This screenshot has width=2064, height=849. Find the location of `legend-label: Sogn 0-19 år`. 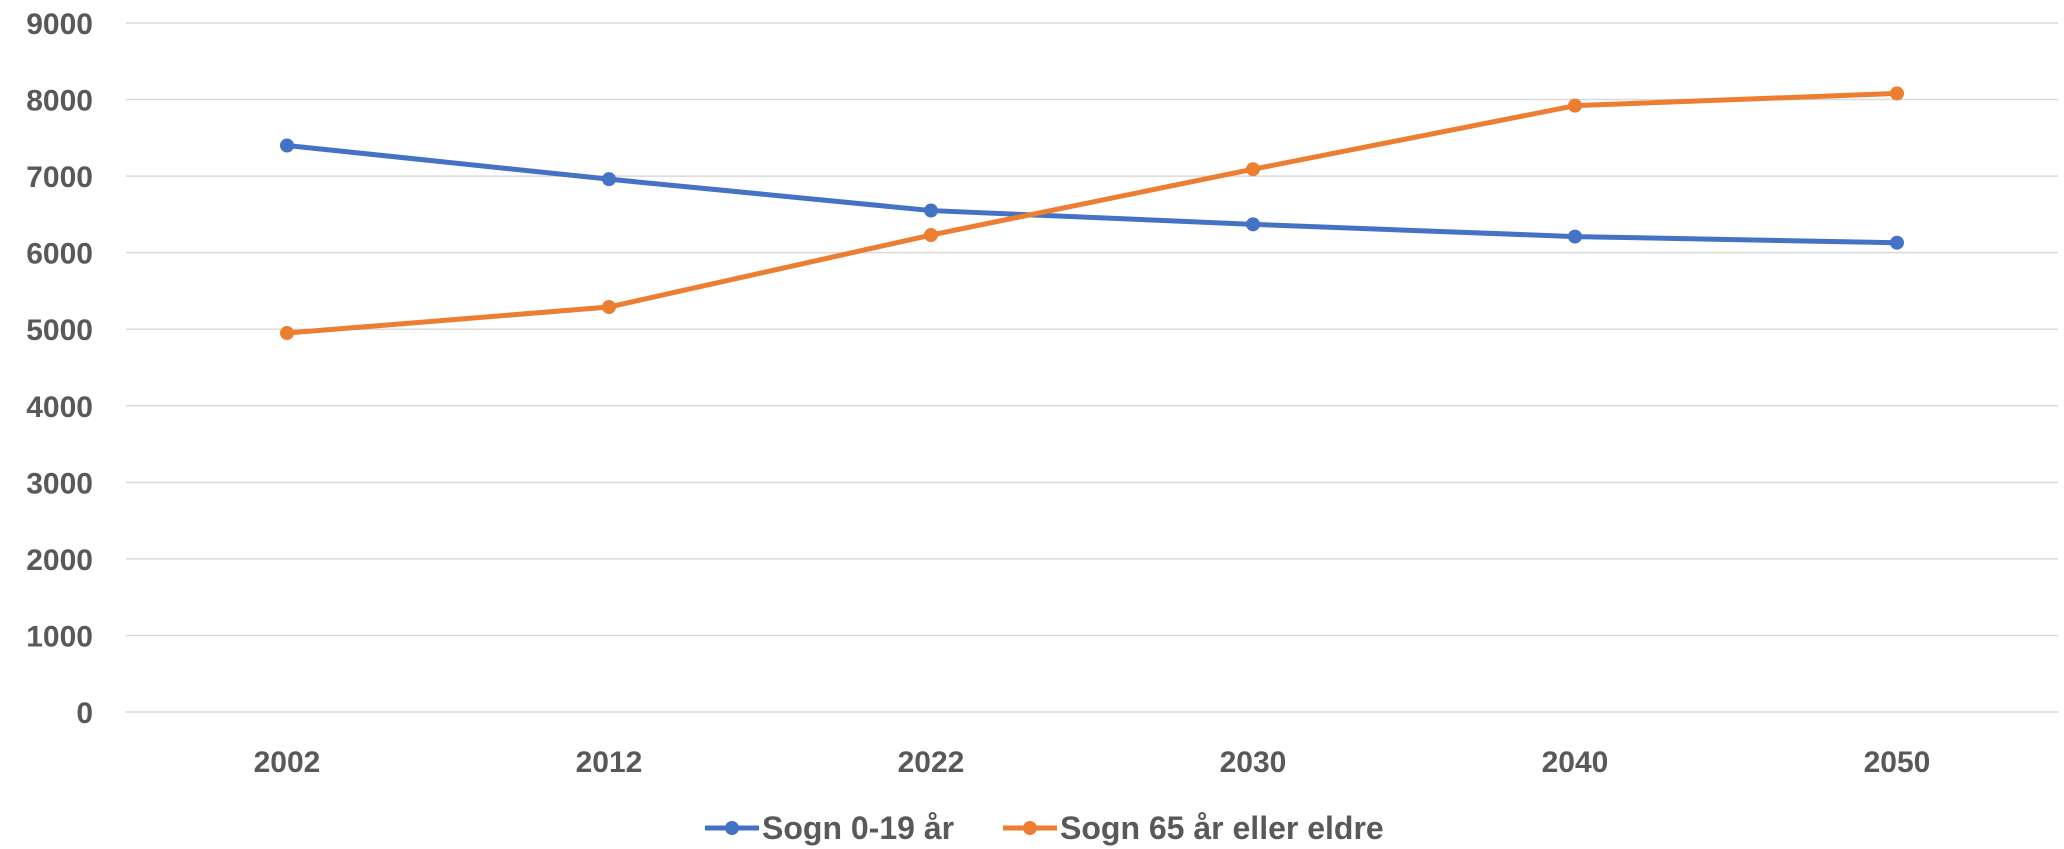

legend-label: Sogn 0-19 år is located at coordinates (858, 828).